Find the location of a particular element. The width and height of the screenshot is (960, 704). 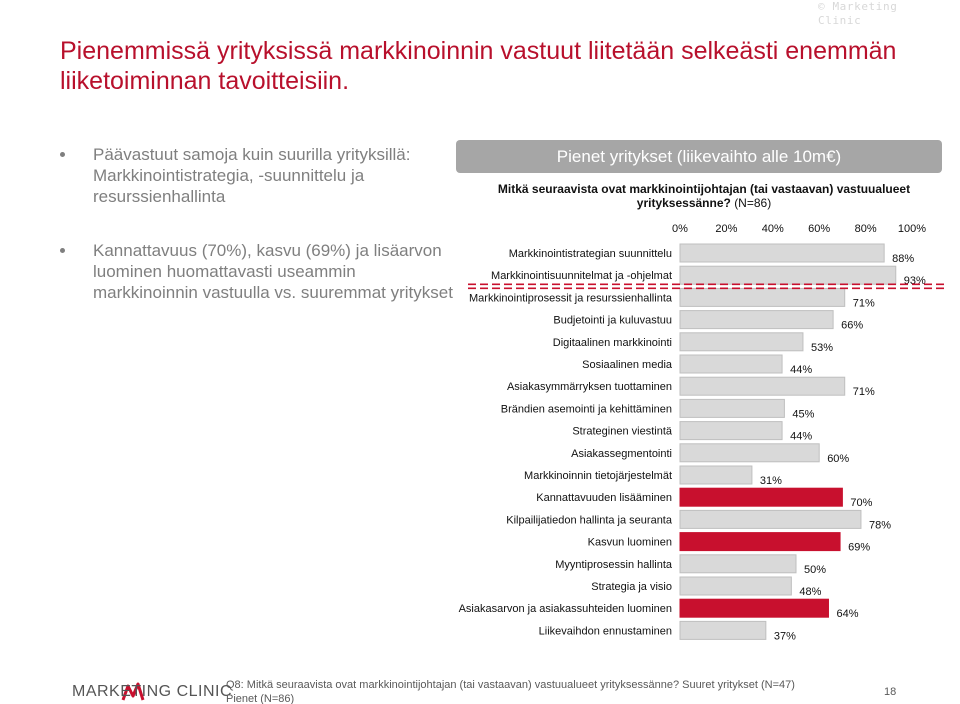

category-label: Asiakasymmärryksen tuottaminen is located at coordinates (589, 387).